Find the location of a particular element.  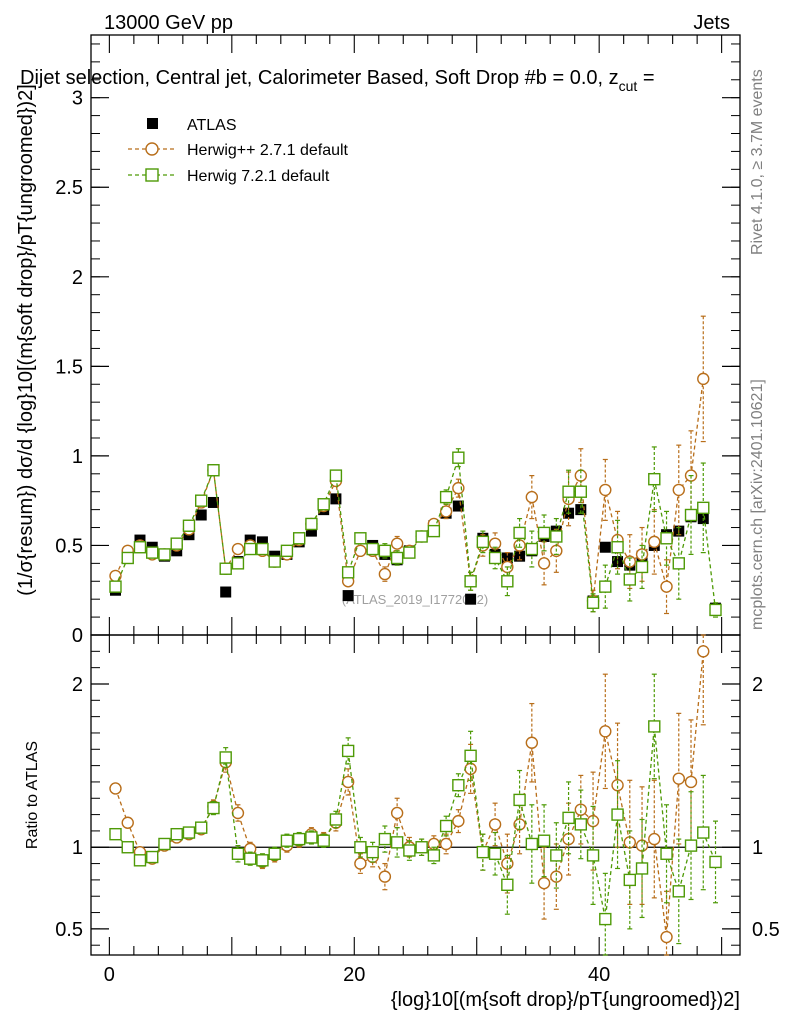

series-line is located at coordinates (415, 534).